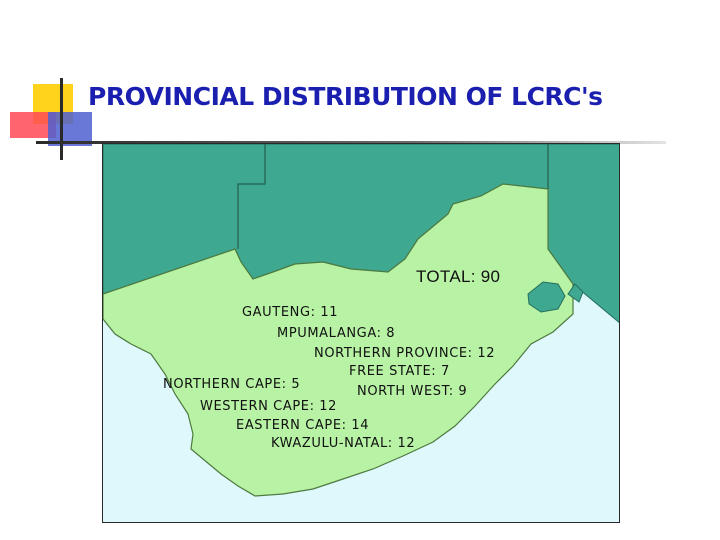 Image resolution: width=720 pixels, height=540 pixels. What do you see at coordinates (345, 96) in the screenshot?
I see `slide-title: PROVINCIAL DISTRIBUTION OF LCRC's` at bounding box center [345, 96].